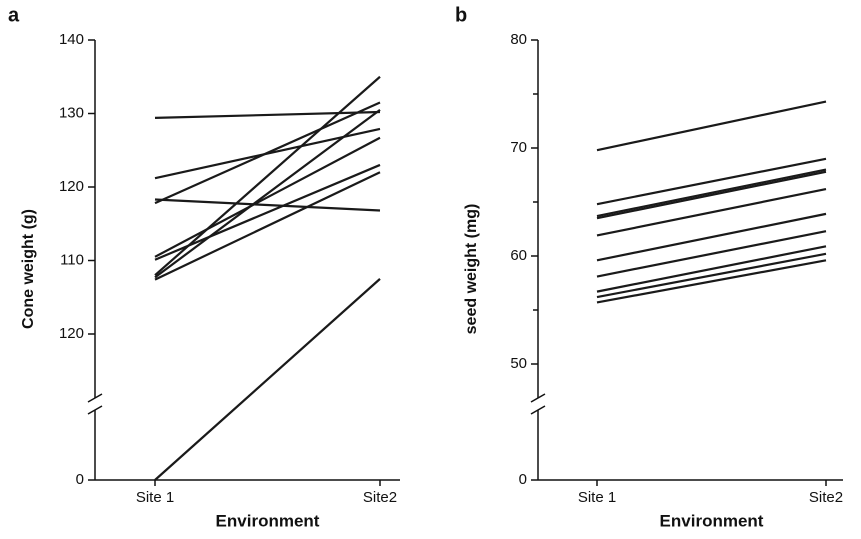 The image size is (861, 539). I want to click on panel-label: a, so click(14, 15).